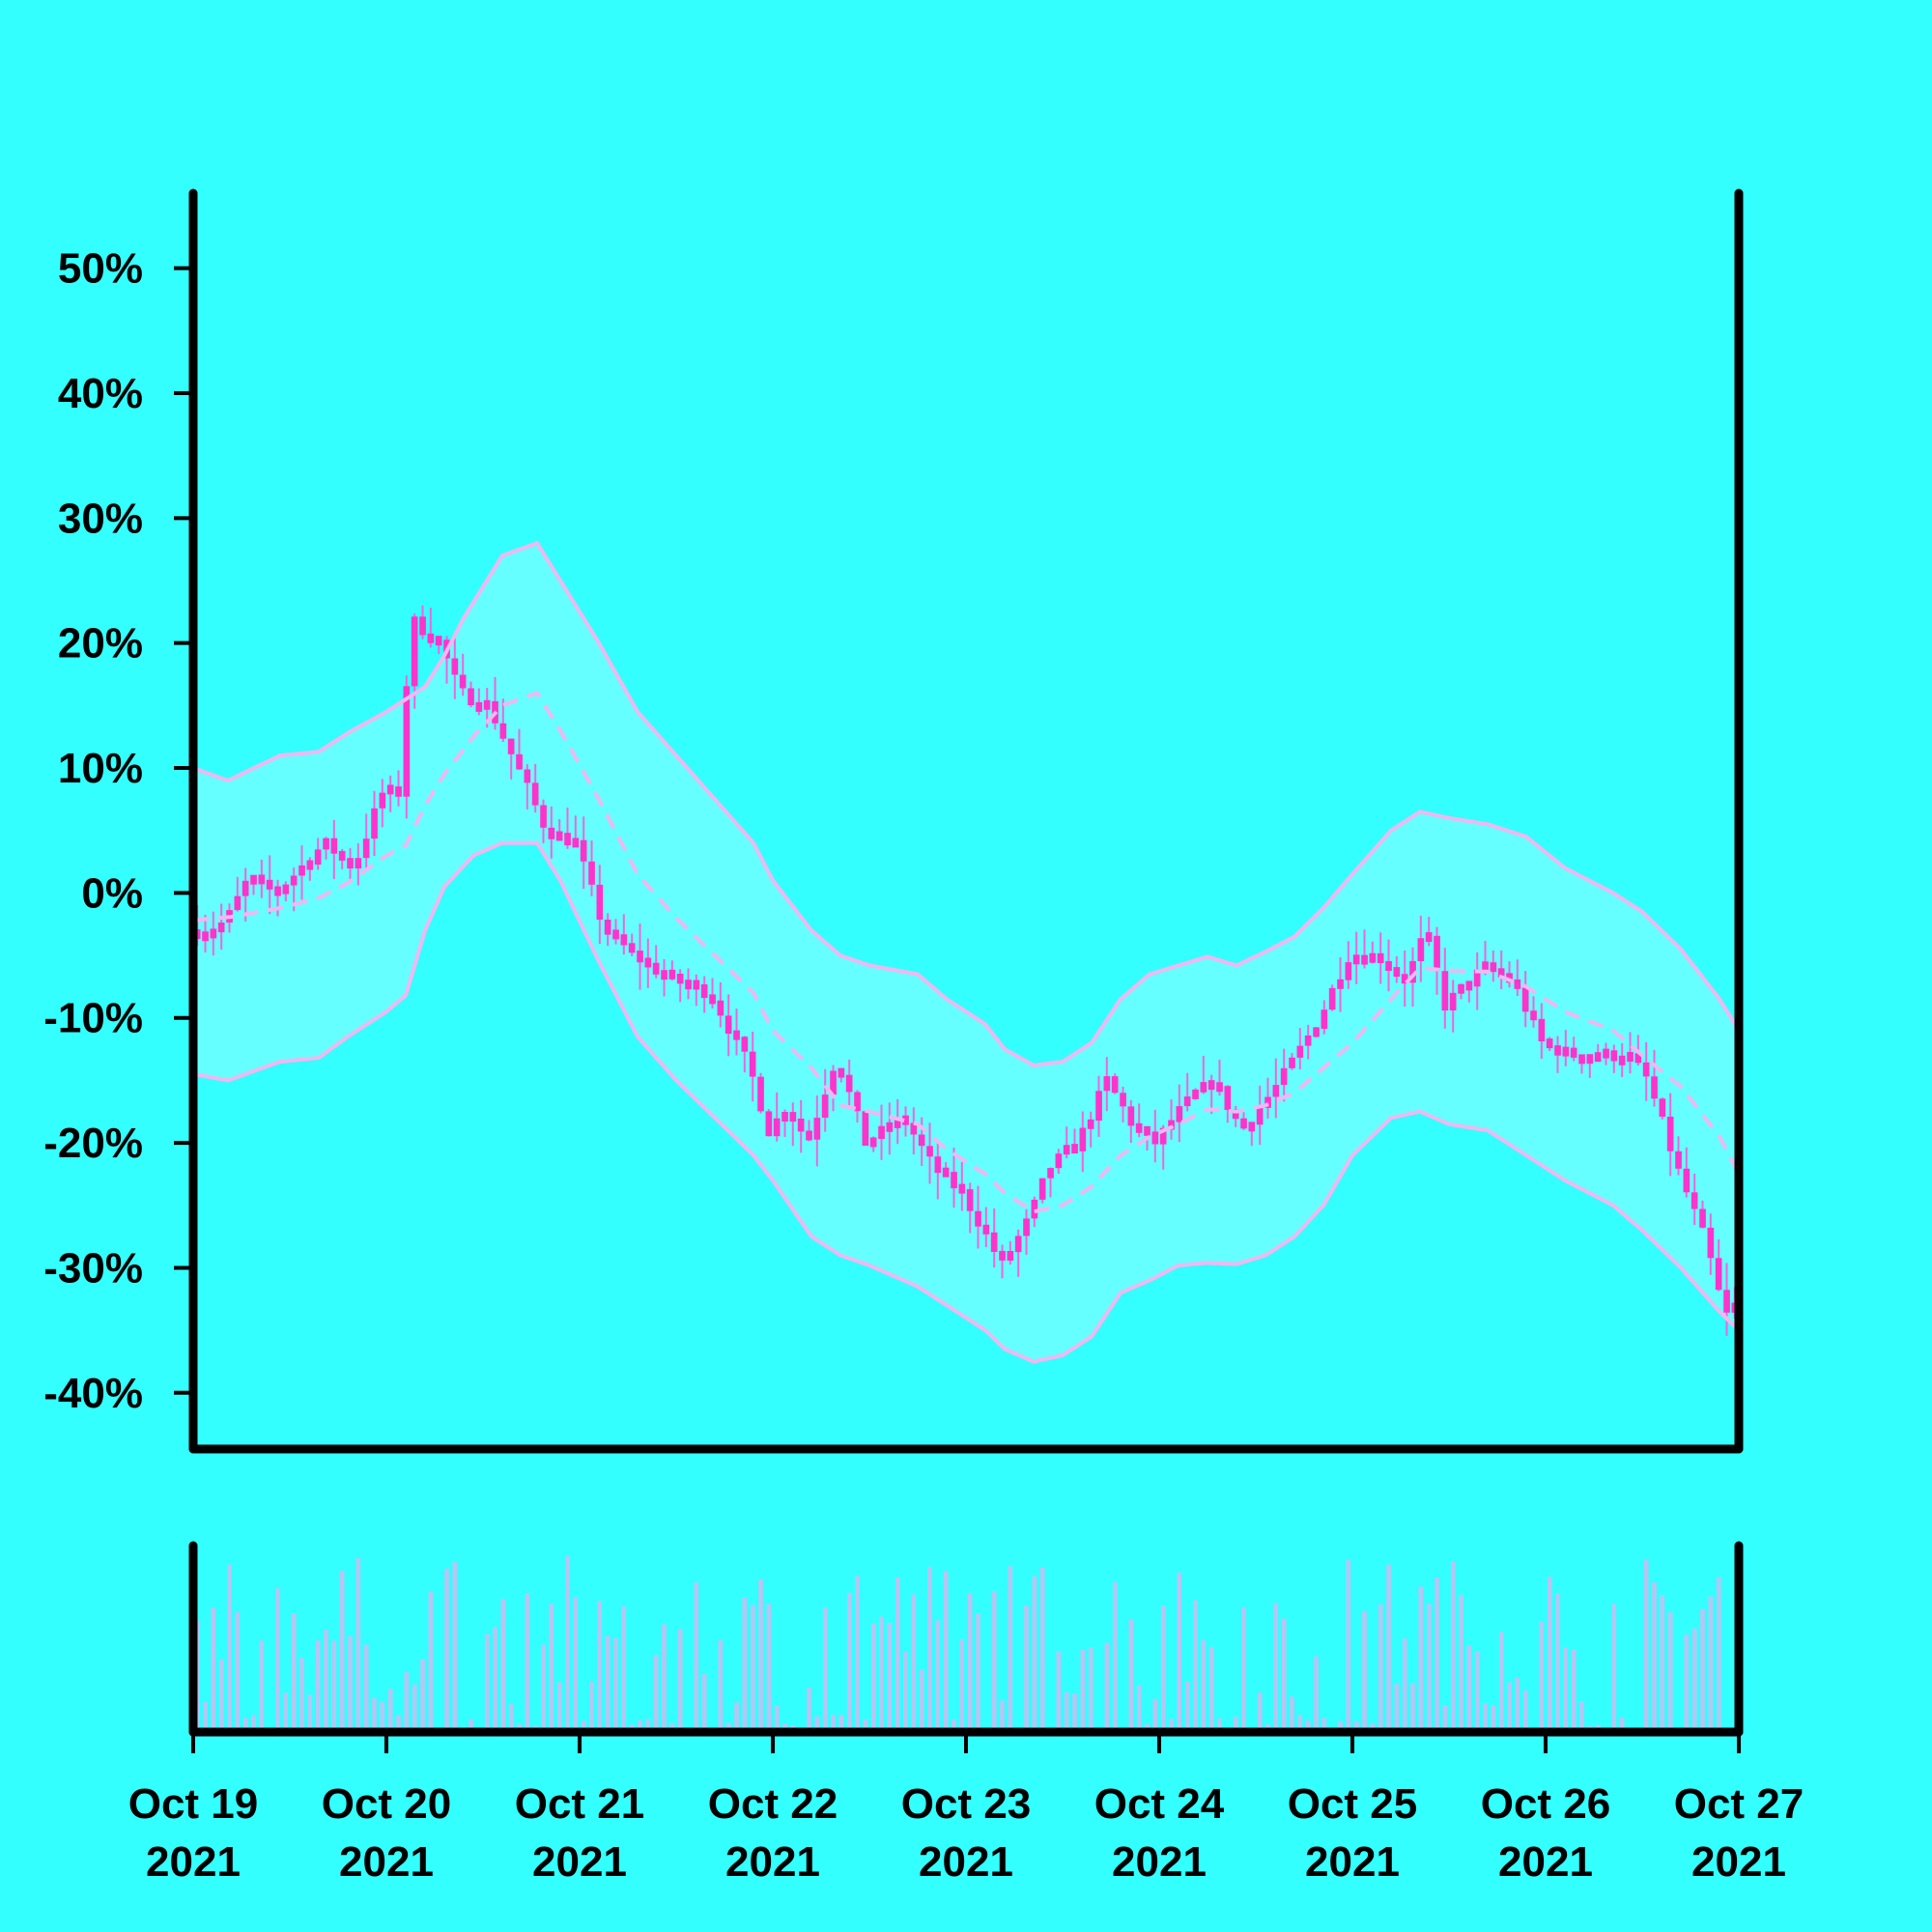 The image size is (1932, 1932). I want to click on x-tick-label-date: Oct 26, so click(1546, 1804).